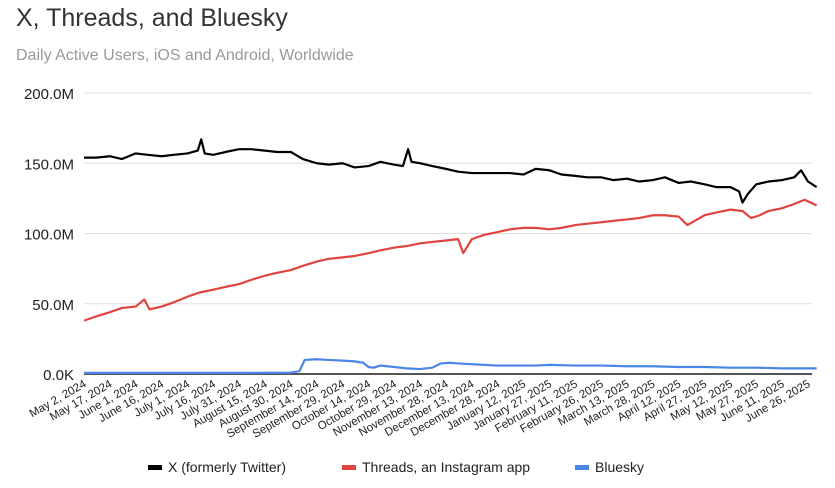 The width and height of the screenshot is (835, 488). What do you see at coordinates (451, 171) in the screenshot?
I see `series-line-x` at bounding box center [451, 171].